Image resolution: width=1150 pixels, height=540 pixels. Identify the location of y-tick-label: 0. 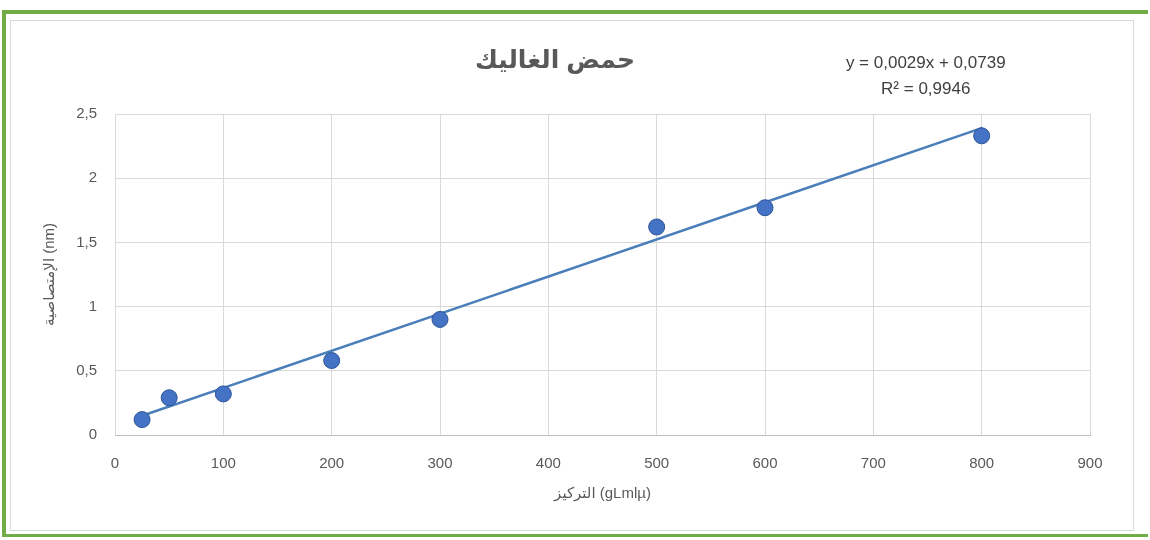
(92, 434).